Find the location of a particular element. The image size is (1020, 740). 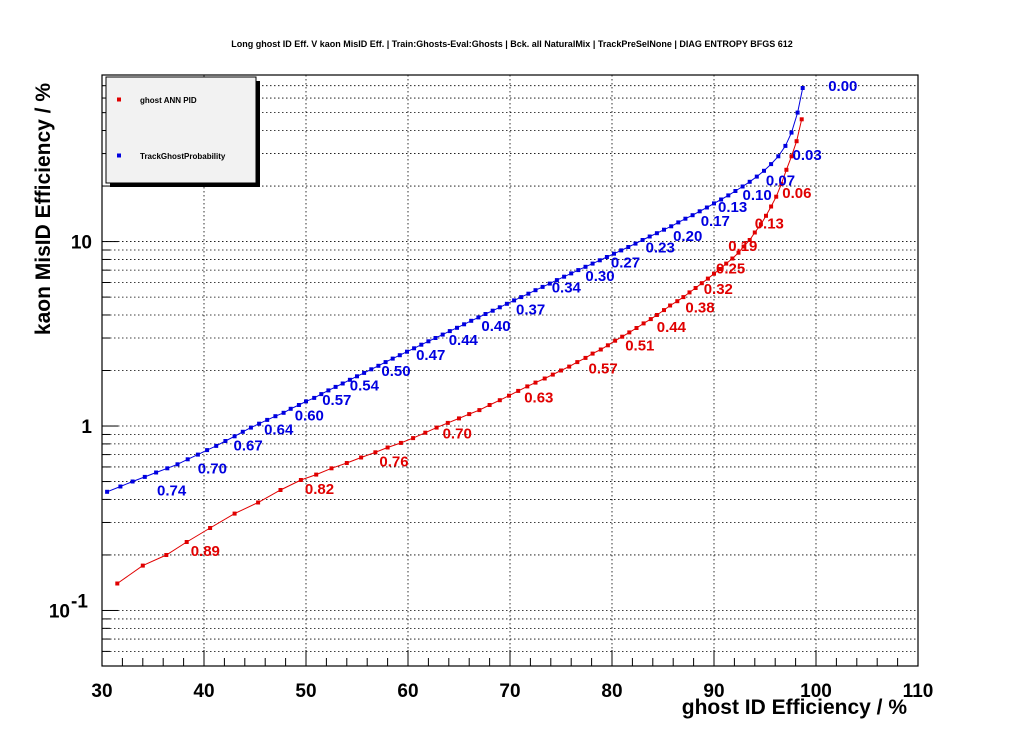

point-label: 0.67 is located at coordinates (248, 445).